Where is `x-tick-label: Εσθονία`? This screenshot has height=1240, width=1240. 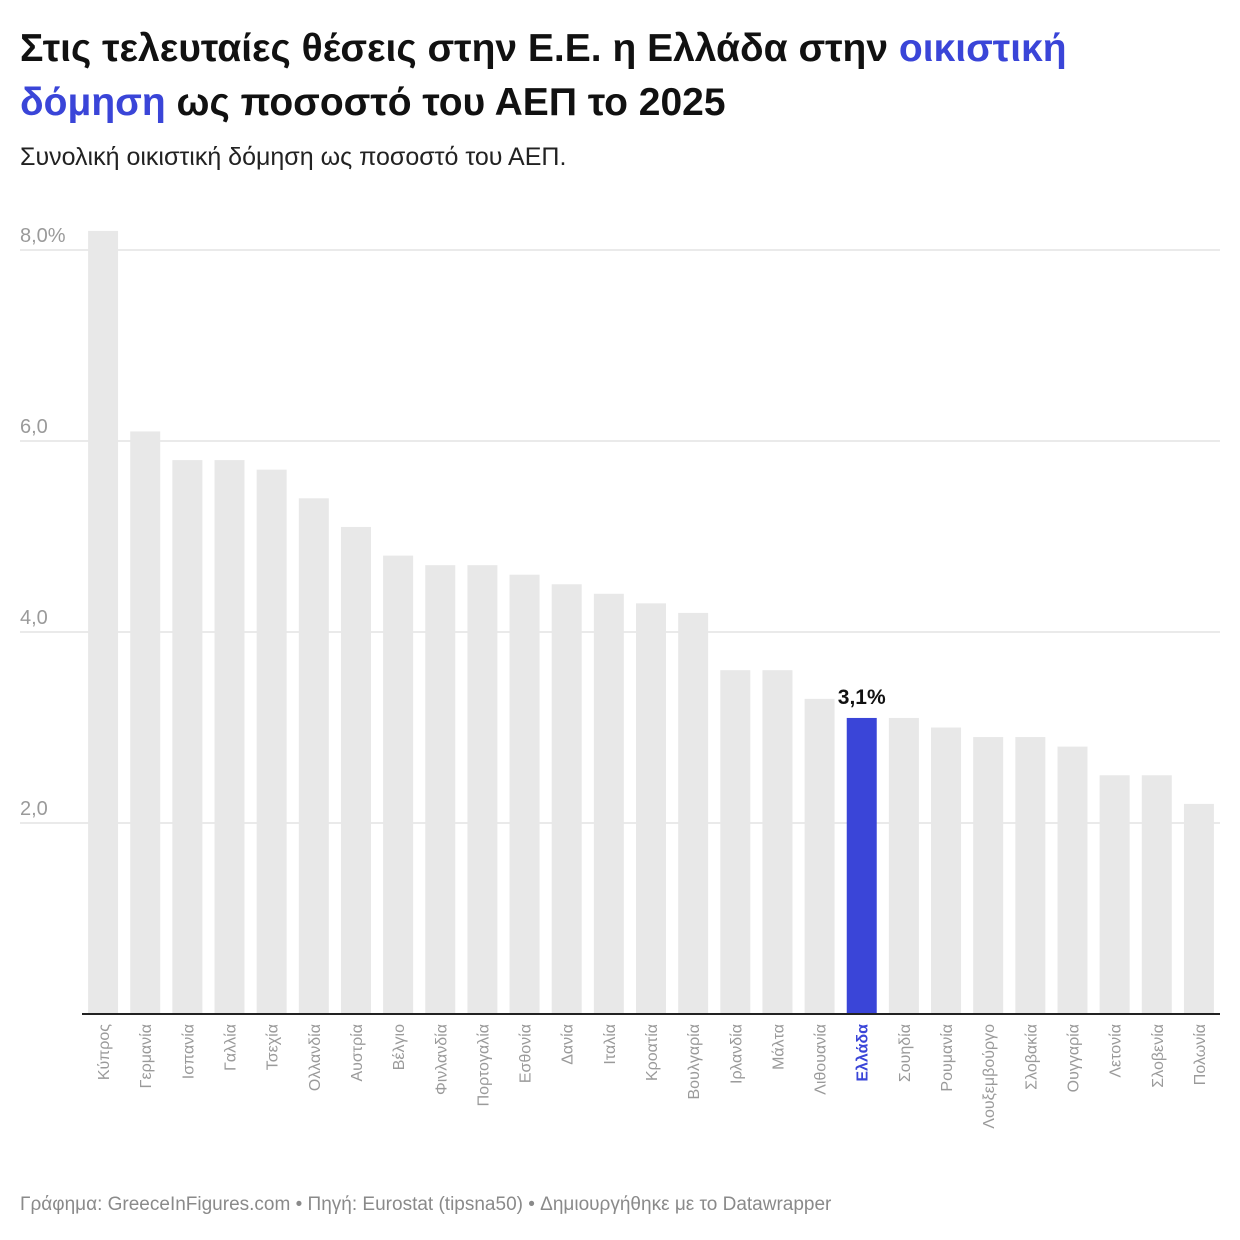
x-tick-label: Εσθονία is located at coordinates (526, 1053).